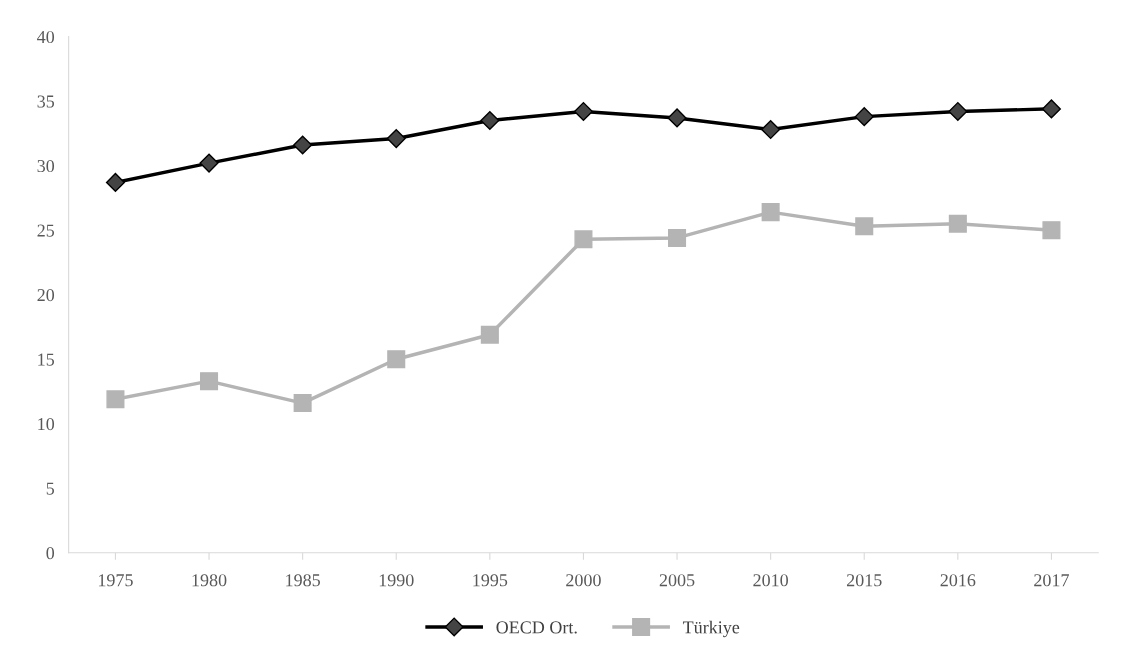 The image size is (1144, 666). Describe the element at coordinates (490, 580) in the screenshot. I see `x-tick-label: 1995` at that location.